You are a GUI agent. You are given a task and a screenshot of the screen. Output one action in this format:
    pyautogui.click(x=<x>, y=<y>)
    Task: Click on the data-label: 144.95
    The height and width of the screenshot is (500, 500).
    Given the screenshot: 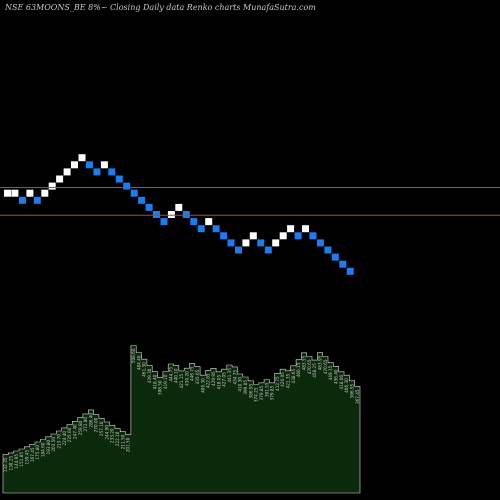 What is the action you would take?
    pyautogui.click(x=16, y=461)
    